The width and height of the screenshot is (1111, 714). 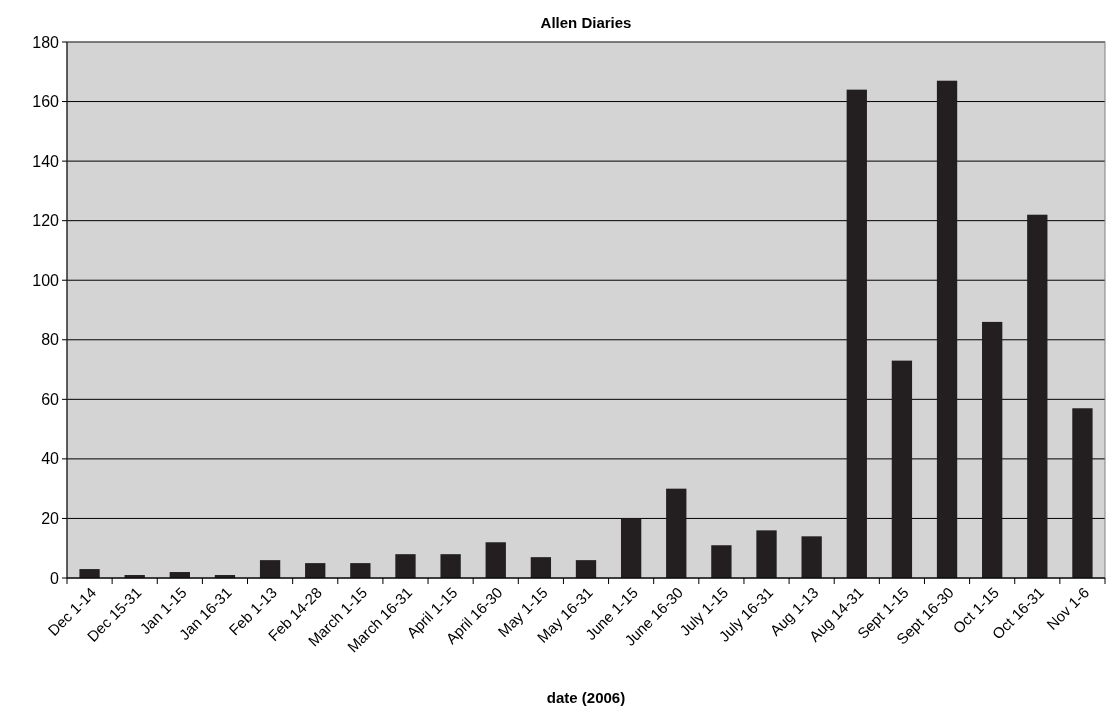 What do you see at coordinates (586, 697) in the screenshot?
I see `x-axis-title: date (2006)` at bounding box center [586, 697].